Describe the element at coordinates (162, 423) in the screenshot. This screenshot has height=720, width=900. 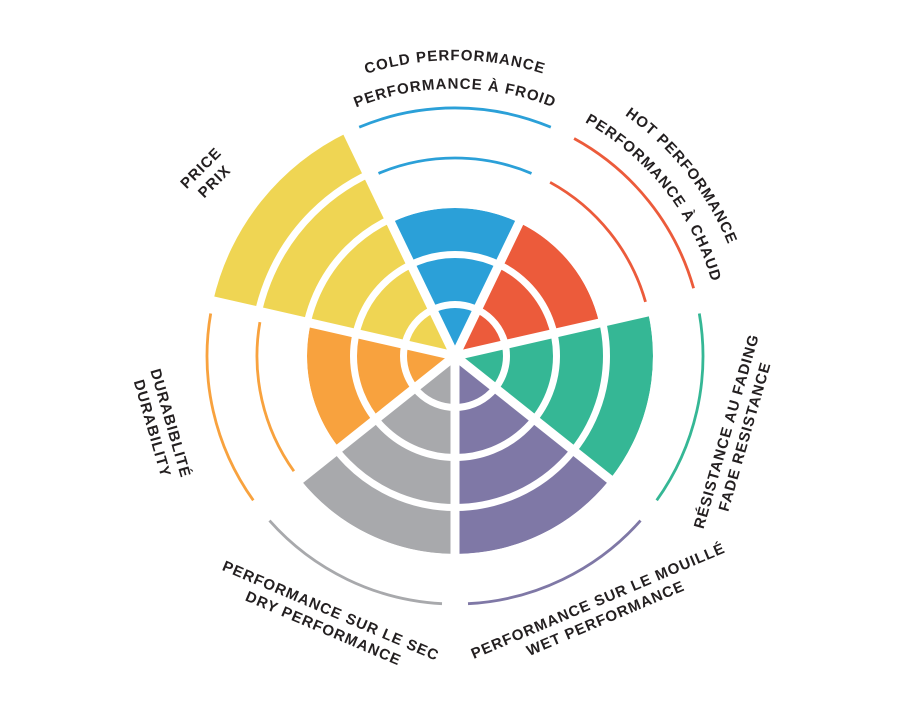
I see `label-durability: DURABIBLITÉ DURABILITY` at that location.